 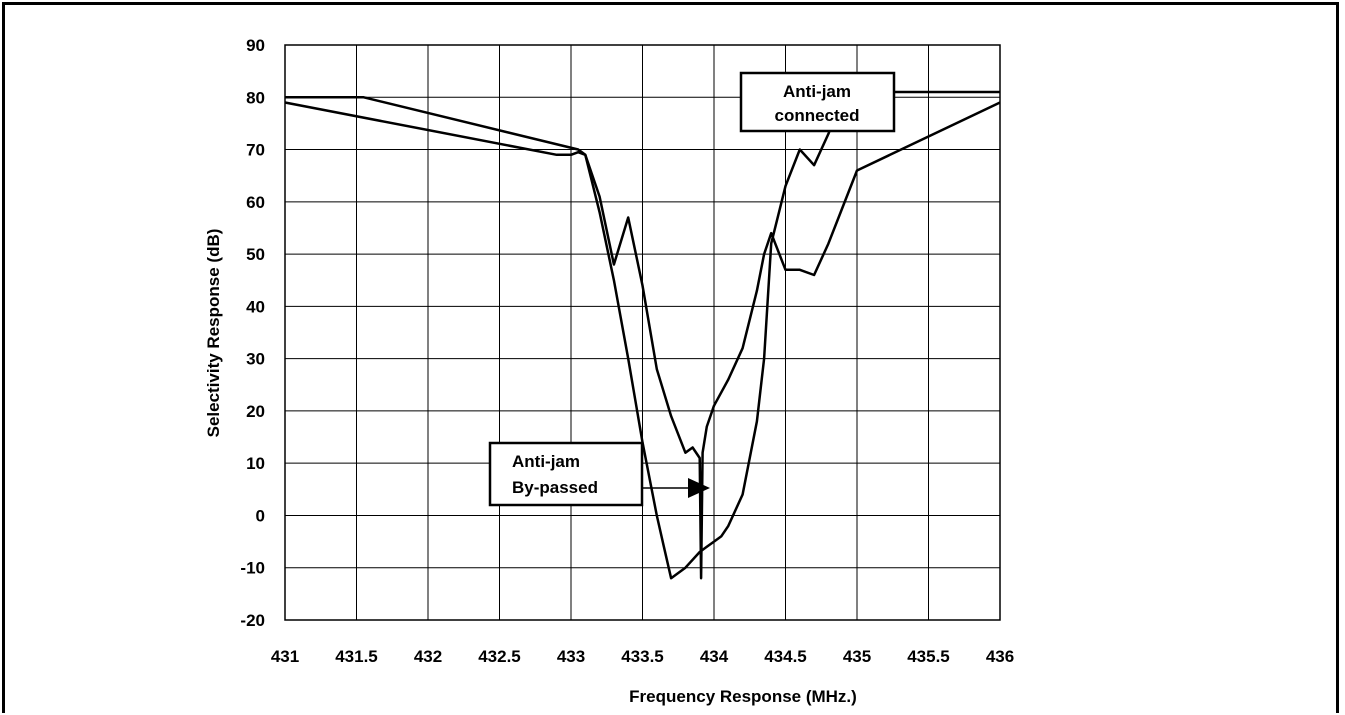 I want to click on x-tick-label: 433, so click(x=571, y=656).